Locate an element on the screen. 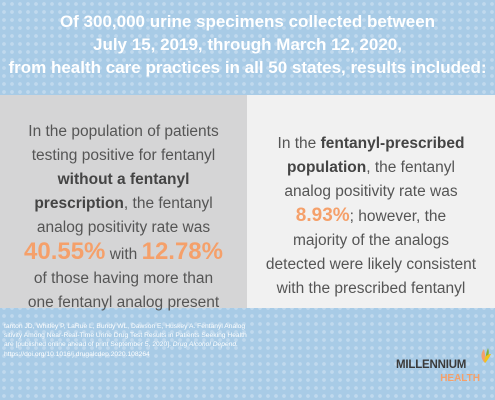 Image resolution: width=495 pixels, height=400 pixels. right-line-1: In the fentanyl-prescribed is located at coordinates (371, 144).